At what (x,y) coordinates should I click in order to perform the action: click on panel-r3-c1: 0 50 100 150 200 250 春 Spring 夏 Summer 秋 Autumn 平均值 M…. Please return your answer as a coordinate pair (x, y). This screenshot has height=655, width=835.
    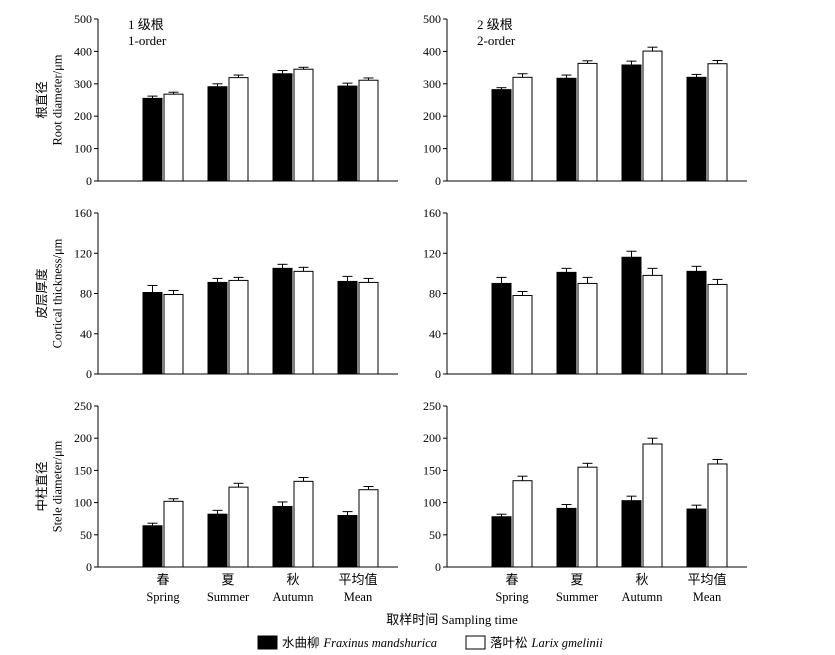
    Looking at the image, I should click on (236, 501).